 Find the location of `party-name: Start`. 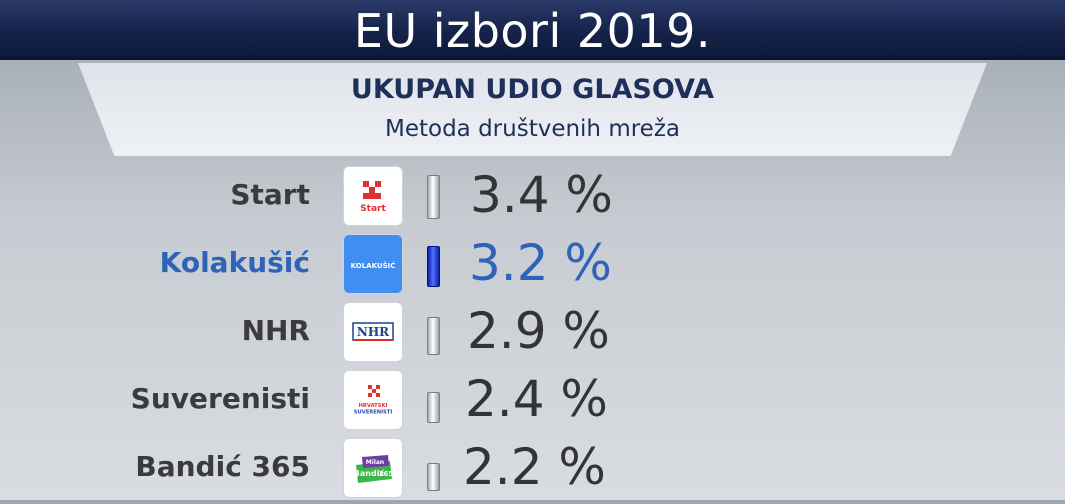

party-name: Start is located at coordinates (270, 194).